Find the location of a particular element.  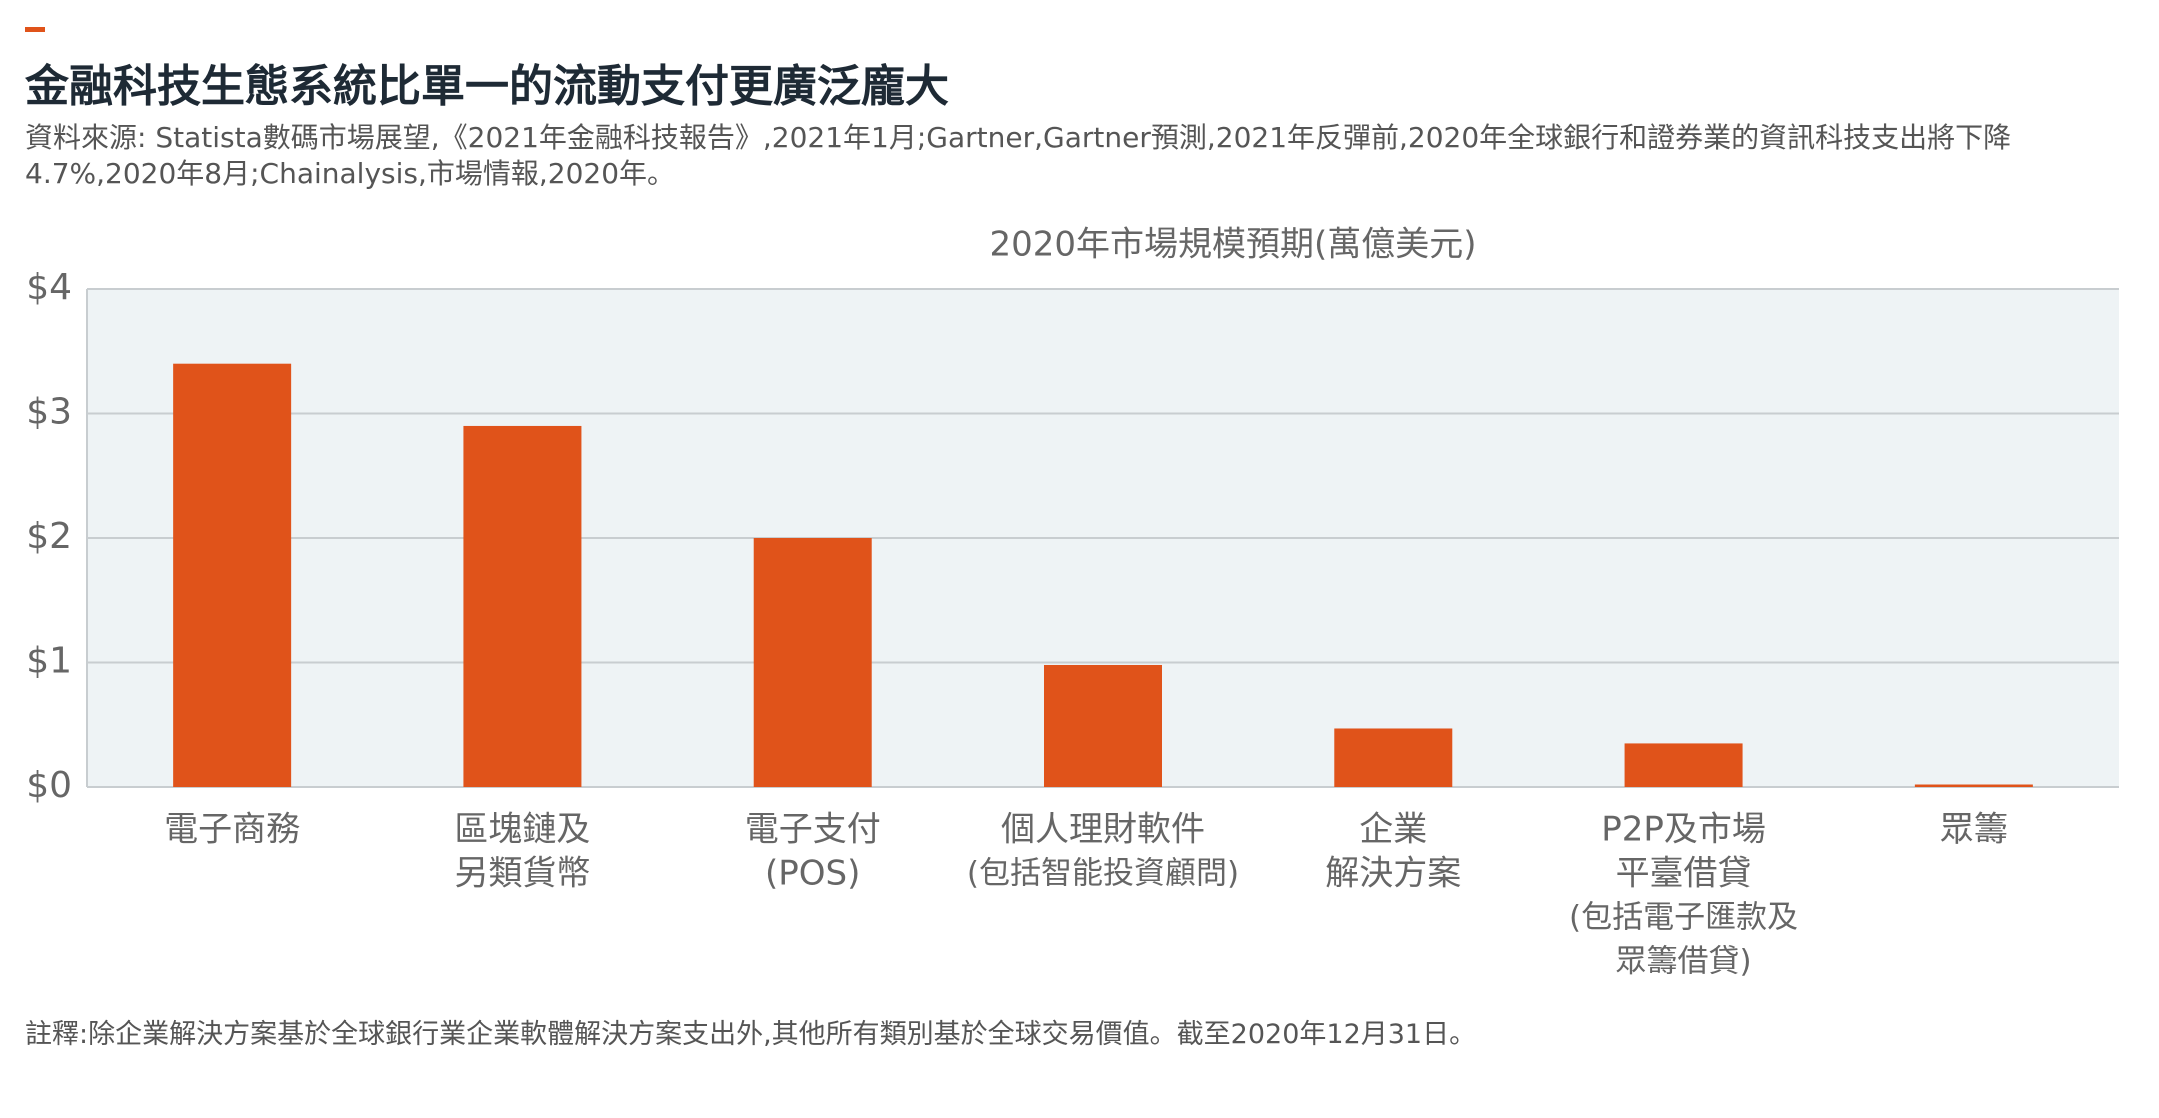

x-tick-label: 眾籌借貸) is located at coordinates (1684, 962).